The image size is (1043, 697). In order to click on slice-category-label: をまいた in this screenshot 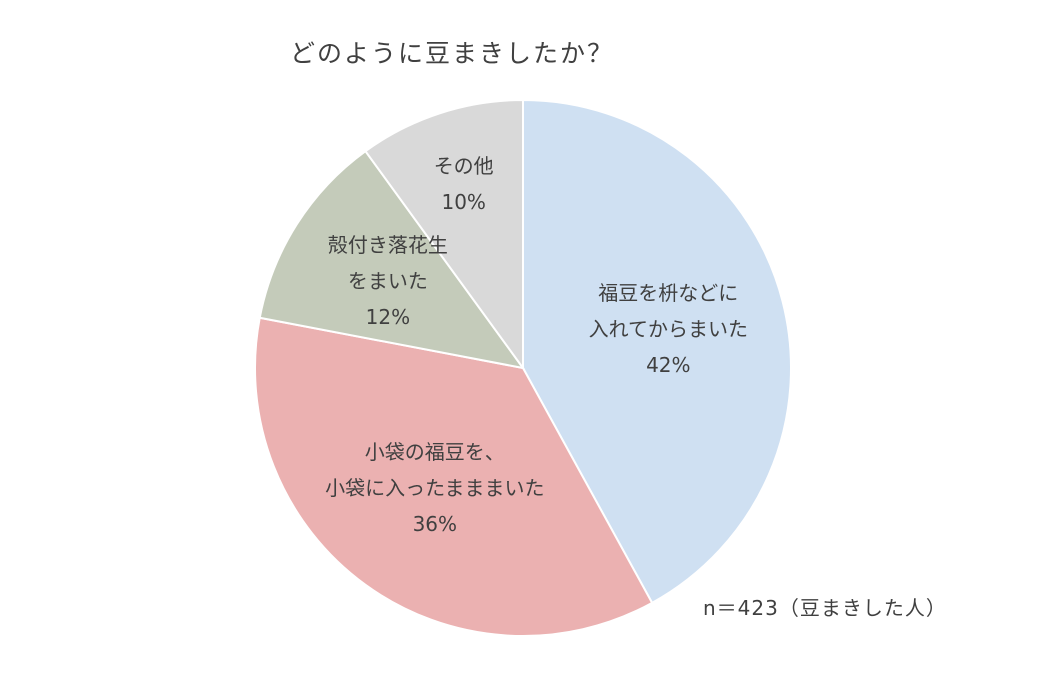, I will do `click(388, 281)`.